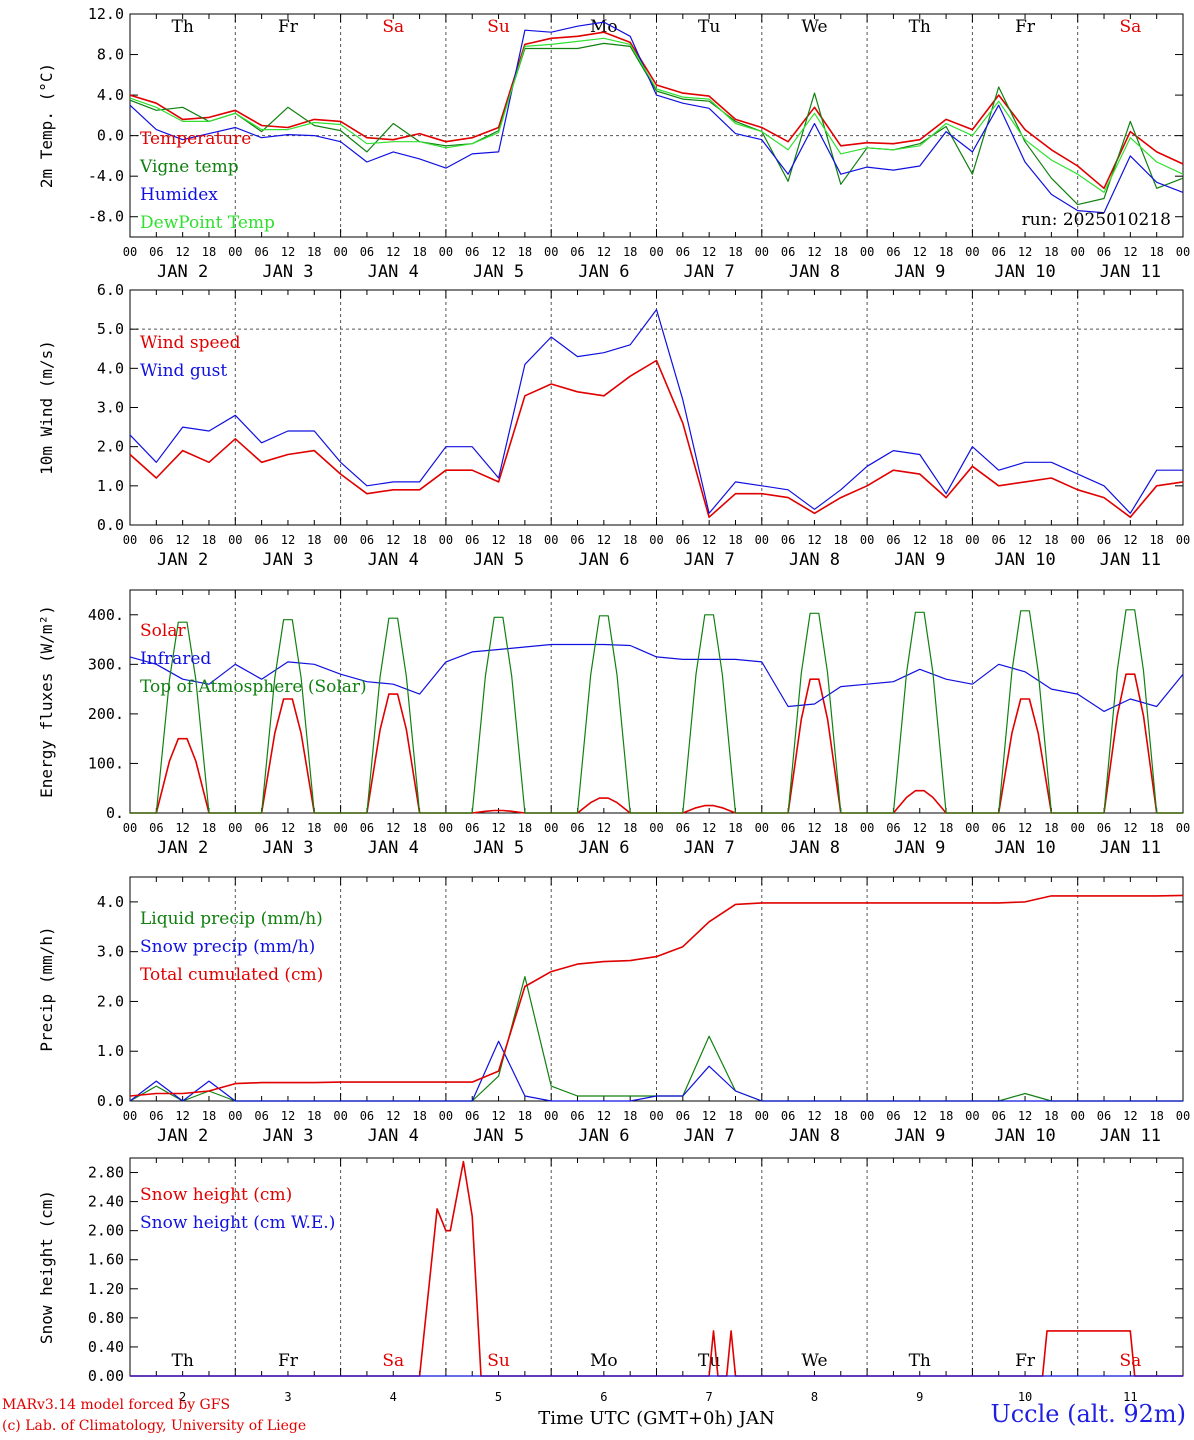 The image size is (1194, 1440). Describe the element at coordinates (106, 1376) in the screenshot. I see `y-tick-label: 0.00` at that location.